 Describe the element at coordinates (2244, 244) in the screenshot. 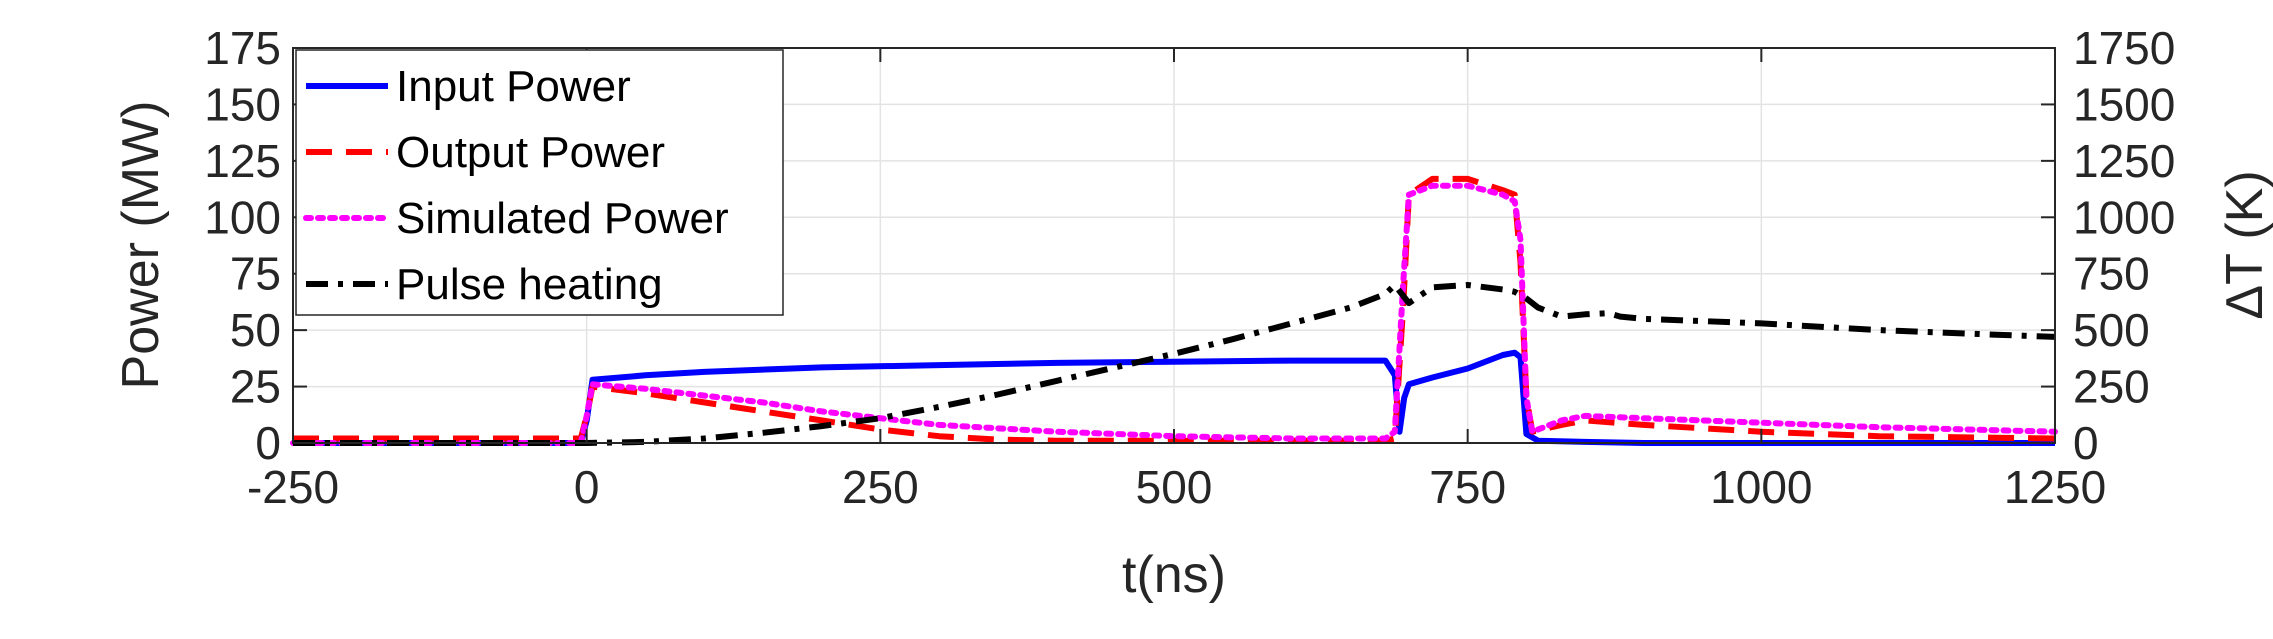

I see `y-axis-title-right: ΔT (K)` at that location.